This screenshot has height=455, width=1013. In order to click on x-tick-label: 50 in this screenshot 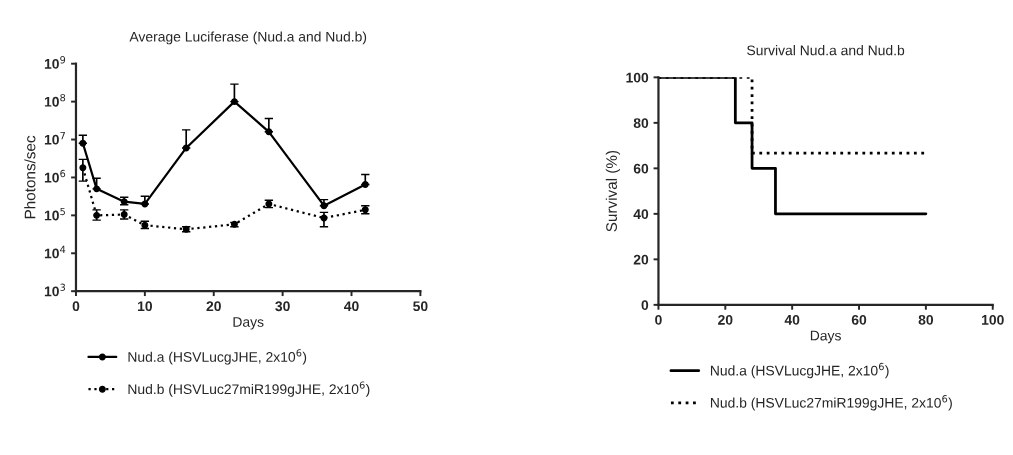, I will do `click(420, 306)`.